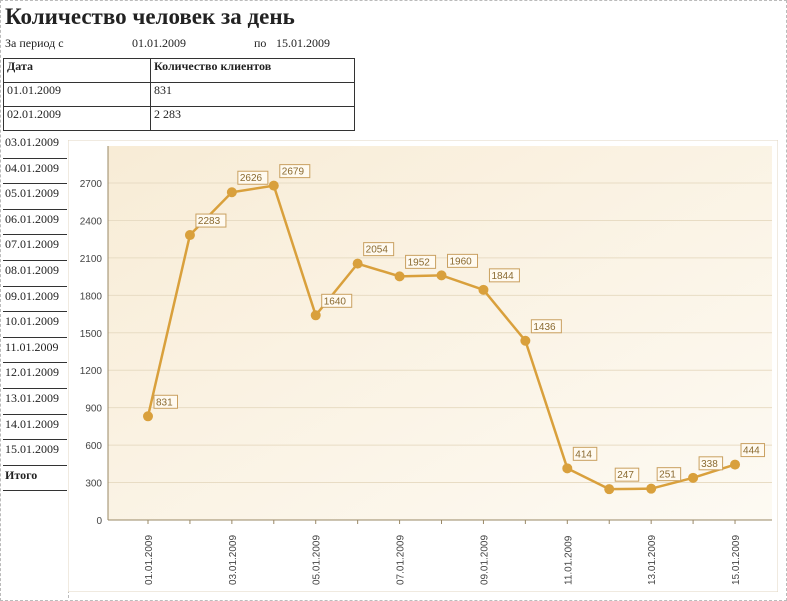 This screenshot has width=787, height=601. What do you see at coordinates (401, 560) in the screenshot?
I see `x-tick-label: 07.01.2009` at bounding box center [401, 560].